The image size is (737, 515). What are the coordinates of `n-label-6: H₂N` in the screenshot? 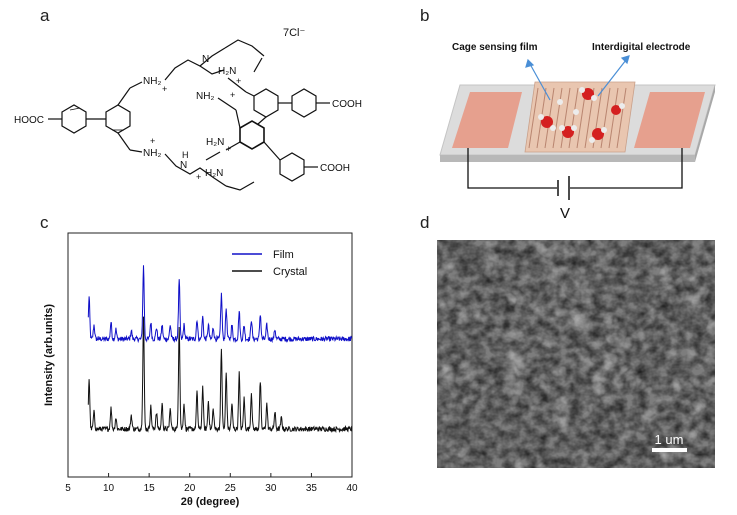 It's located at (214, 173).